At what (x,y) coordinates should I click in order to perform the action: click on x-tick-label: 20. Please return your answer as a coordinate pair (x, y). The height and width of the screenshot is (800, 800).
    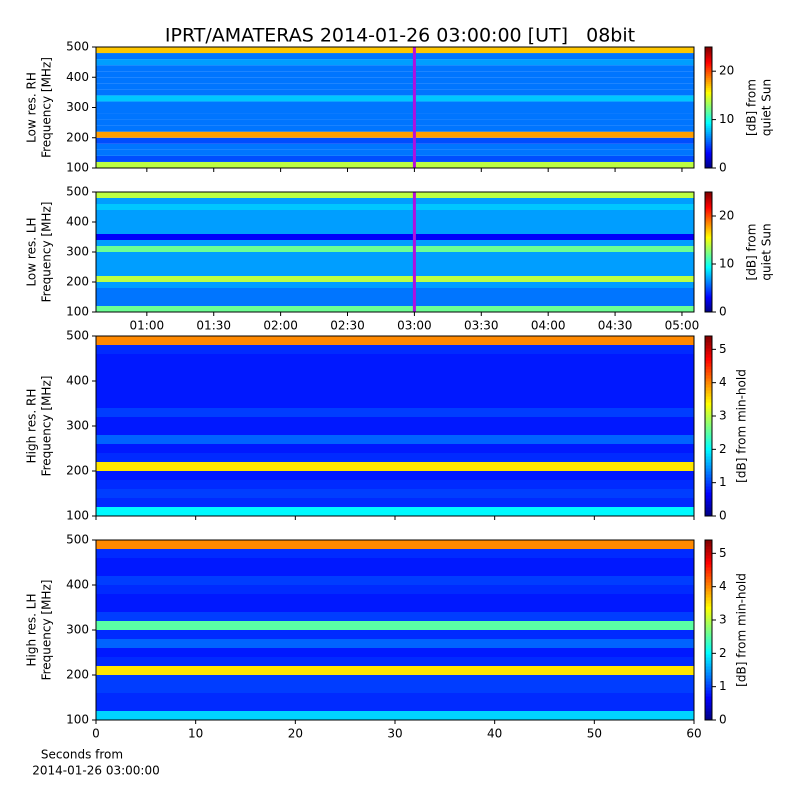
    Looking at the image, I should click on (295, 734).